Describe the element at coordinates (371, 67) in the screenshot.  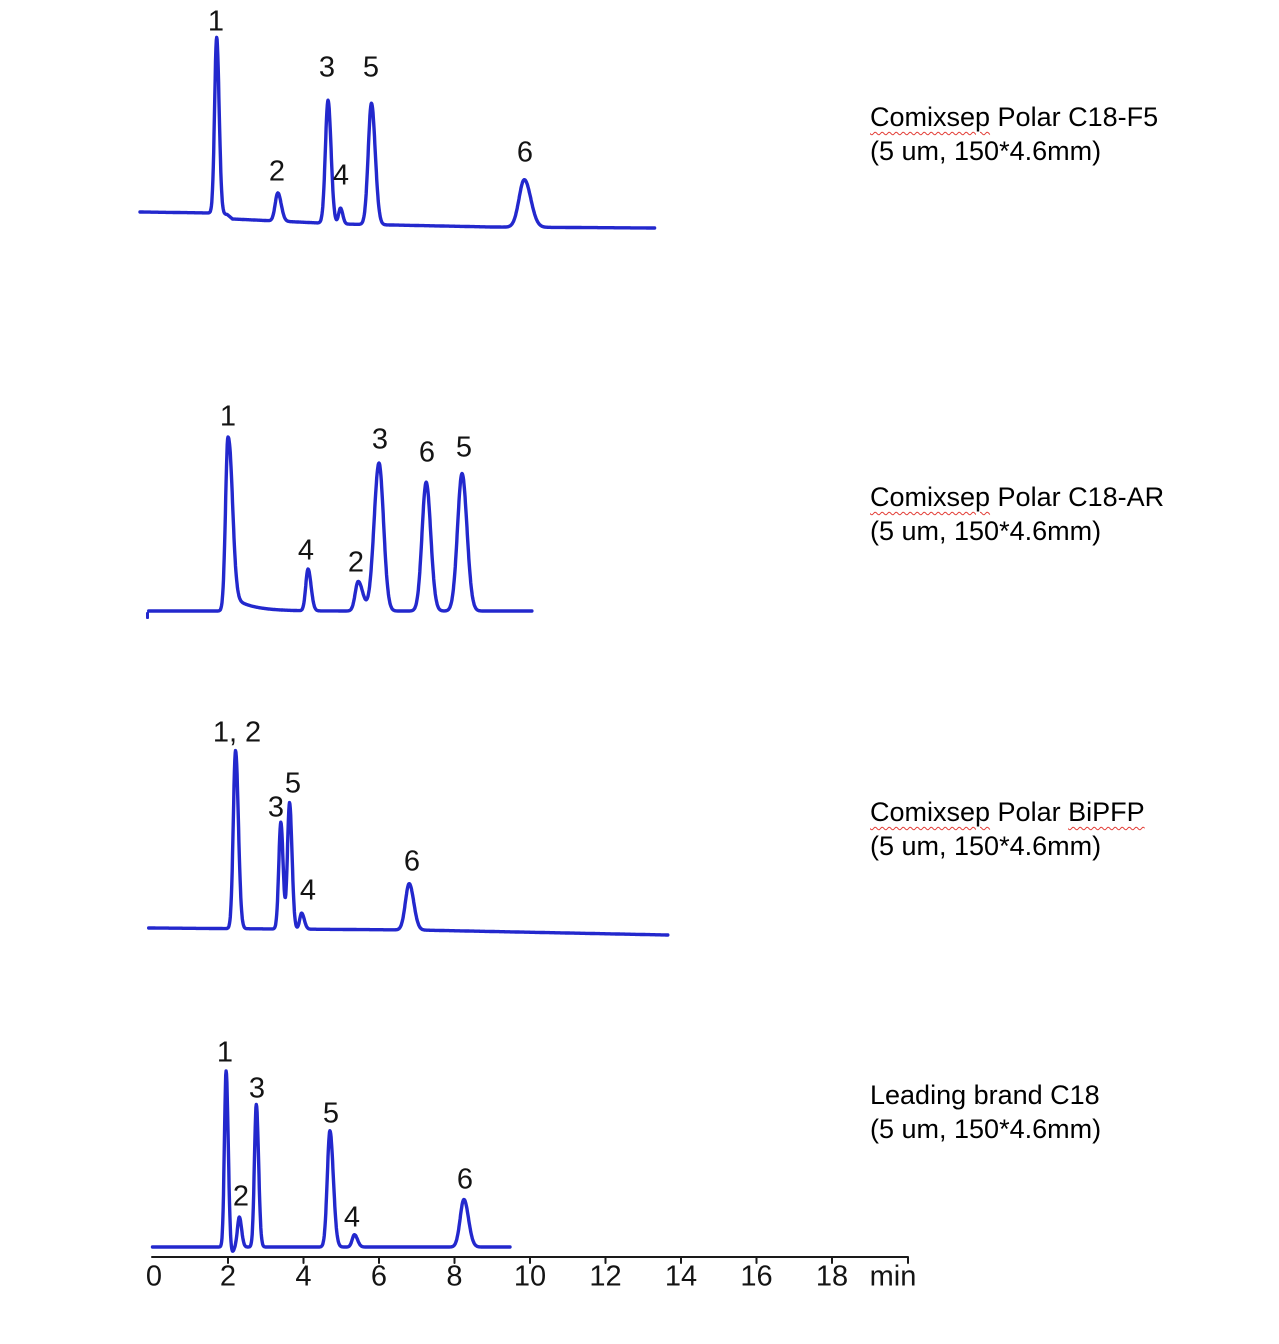
I see `peak-label-trace1-5: 5` at that location.